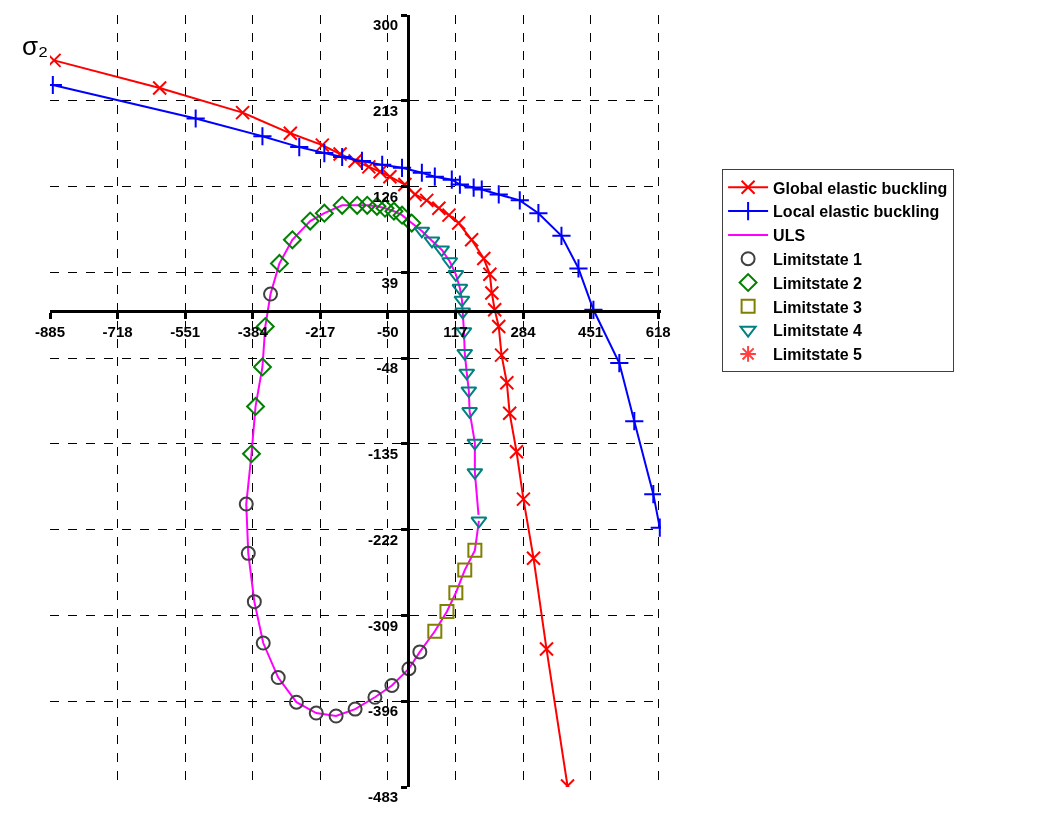  I want to click on y-tick-label: 39, so click(390, 282).